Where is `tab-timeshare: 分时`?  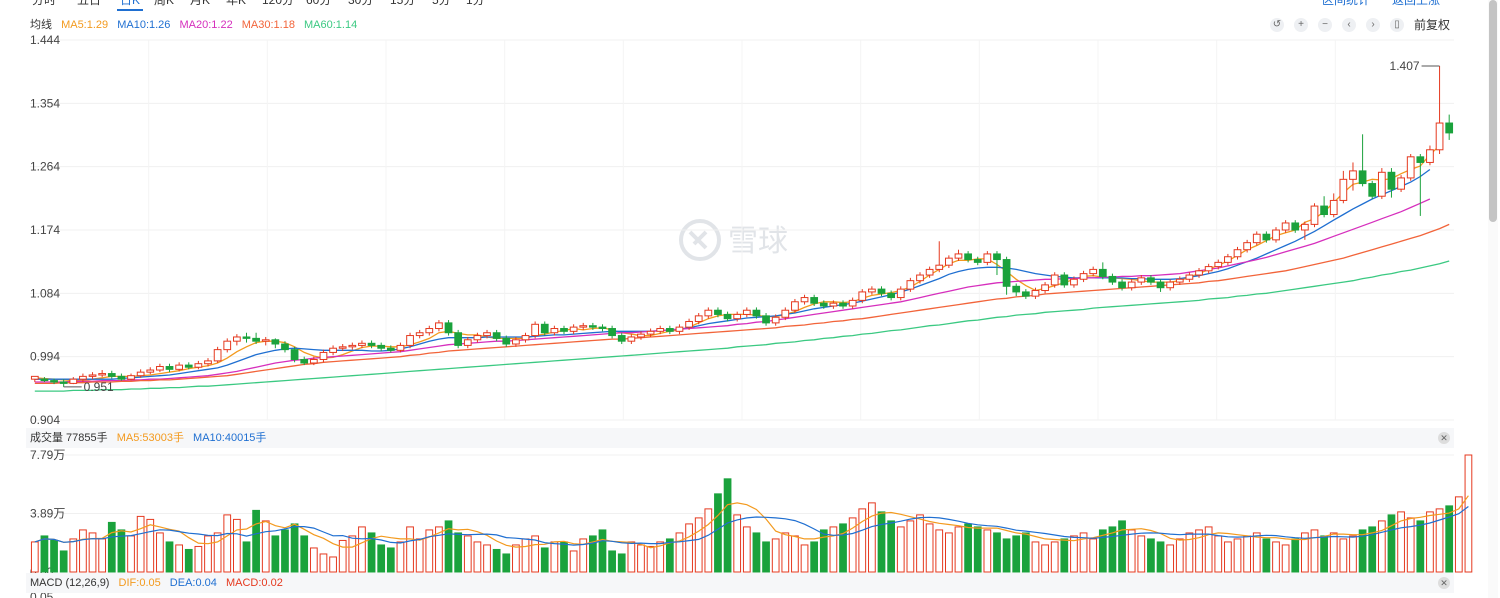 tab-timeshare: 分时 is located at coordinates (44, 3).